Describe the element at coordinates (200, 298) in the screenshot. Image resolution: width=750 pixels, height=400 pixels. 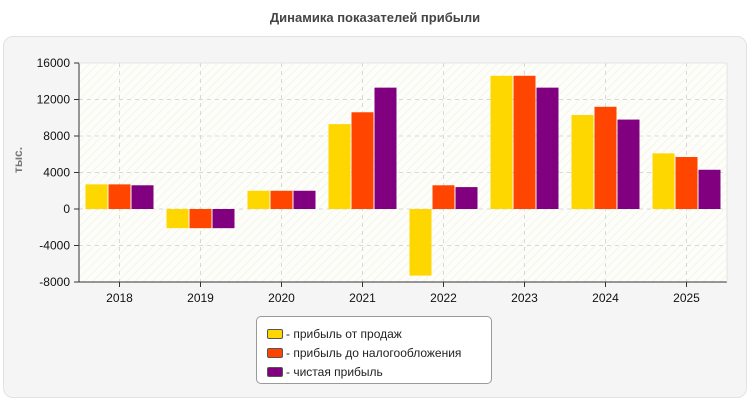
I see `x-tick-label: 2019` at that location.